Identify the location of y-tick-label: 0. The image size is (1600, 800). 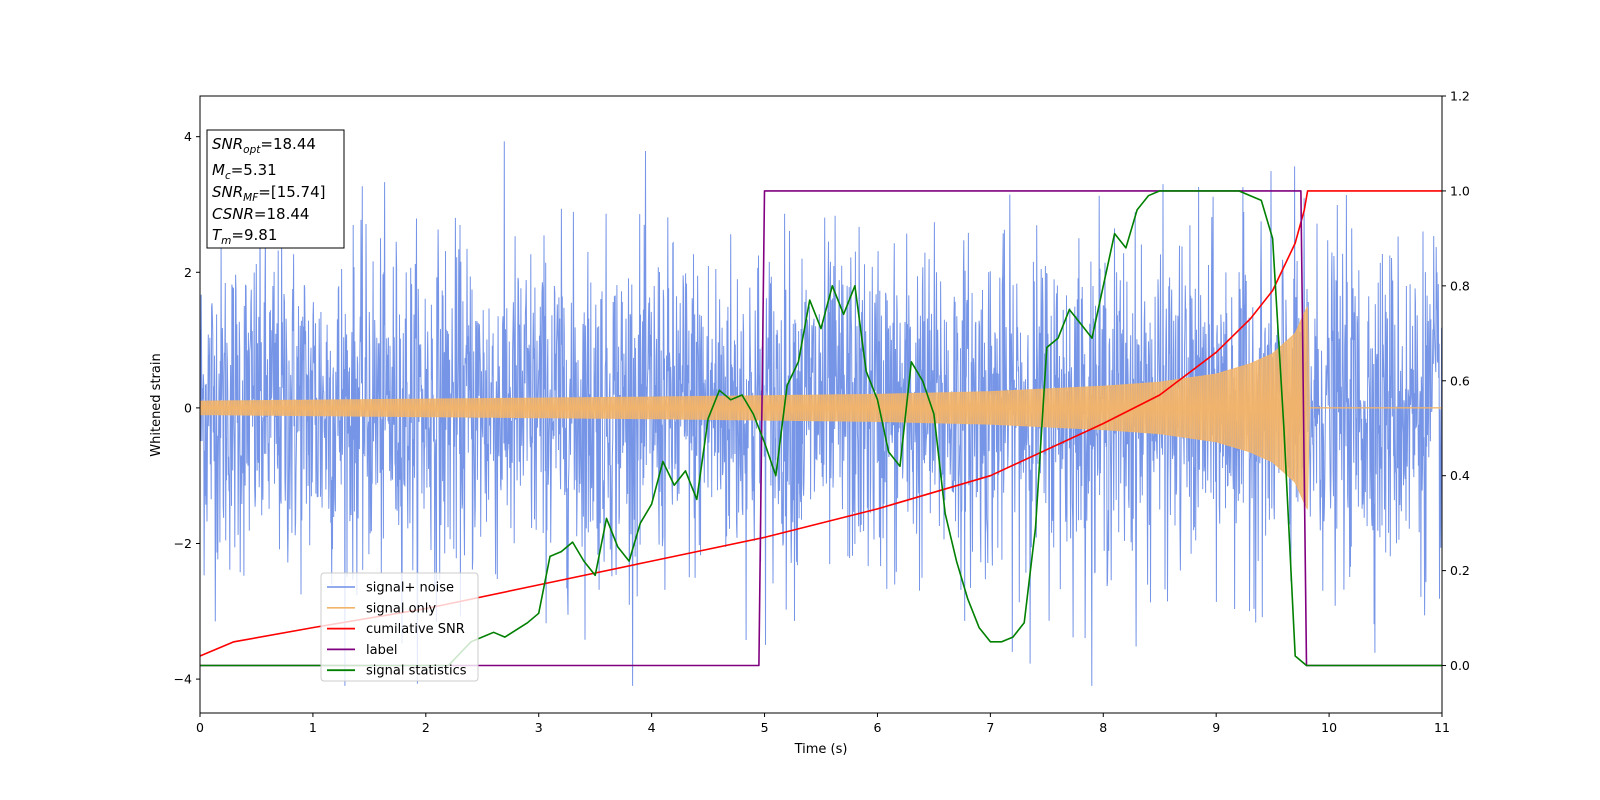
(188, 407).